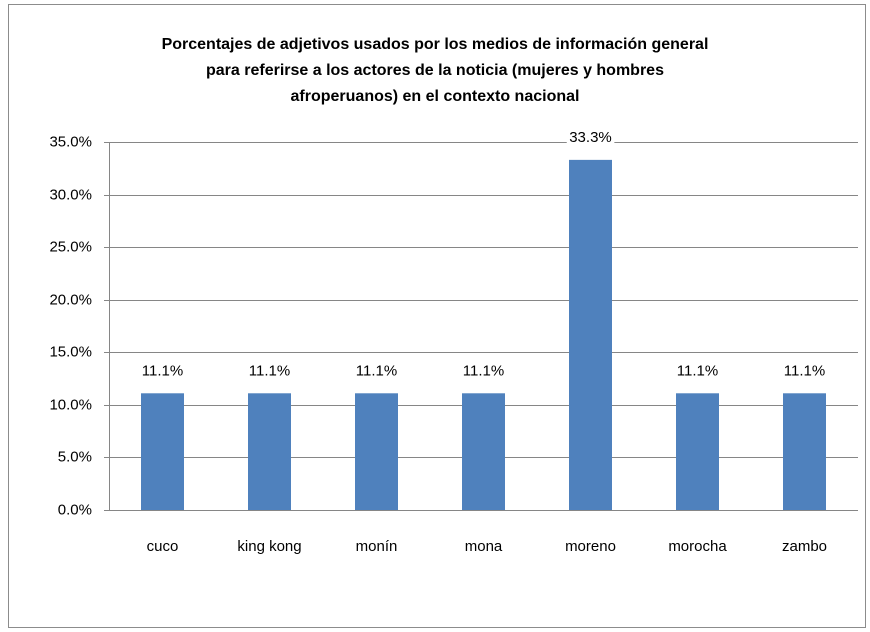  I want to click on data-label: 33.3%, so click(590, 137).